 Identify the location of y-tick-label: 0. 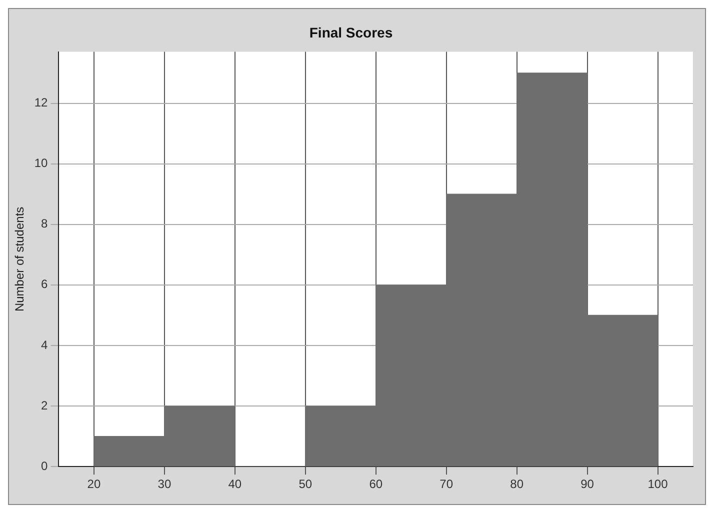
(44, 465).